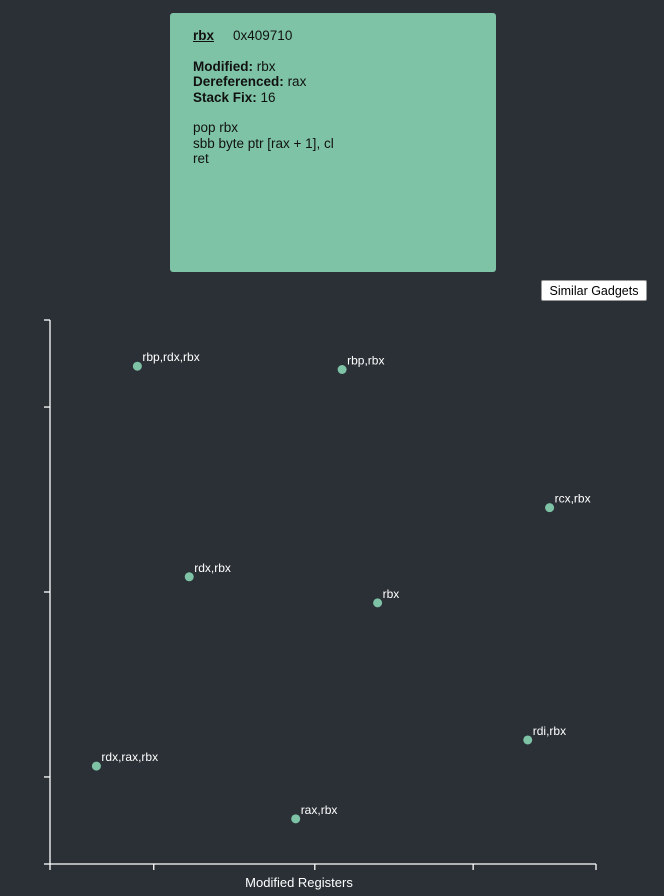  What do you see at coordinates (238, 81) in the screenshot?
I see `dereferenced-key: Dereferenced:` at bounding box center [238, 81].